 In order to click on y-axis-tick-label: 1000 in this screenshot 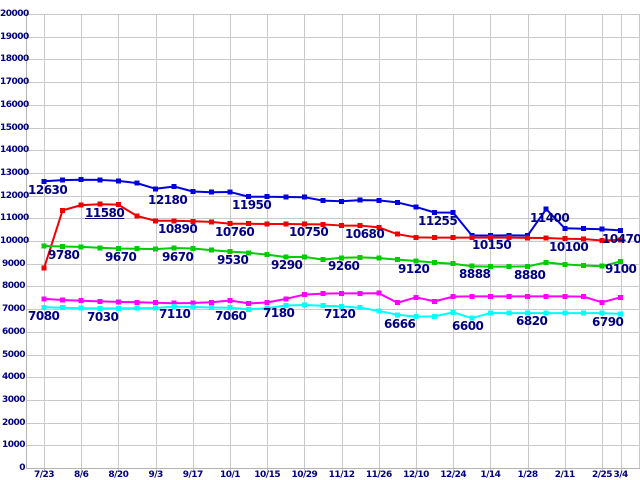, I will do `click(13, 445)`.